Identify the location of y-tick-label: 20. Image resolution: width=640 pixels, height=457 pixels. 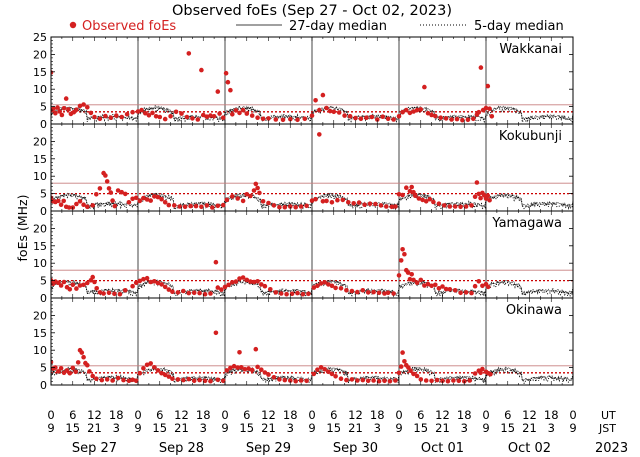
(40, 315).